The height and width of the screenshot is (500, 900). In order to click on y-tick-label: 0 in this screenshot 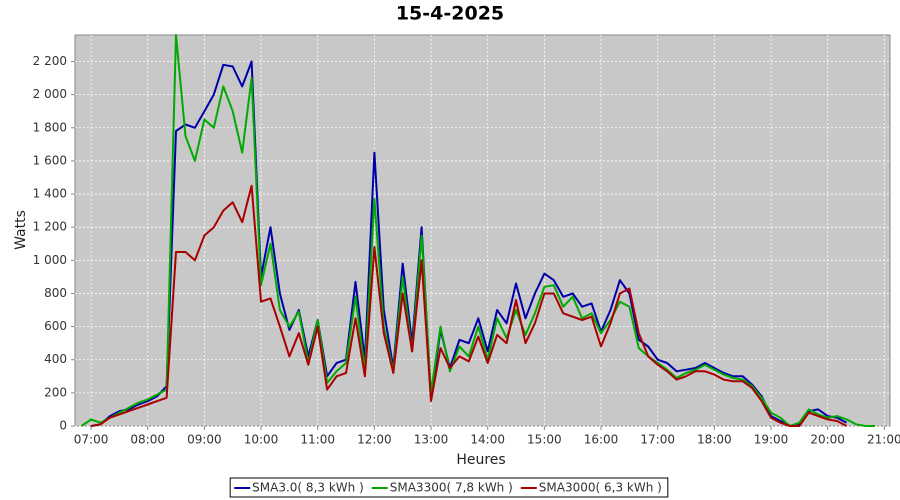, I will do `click(63, 426)`.